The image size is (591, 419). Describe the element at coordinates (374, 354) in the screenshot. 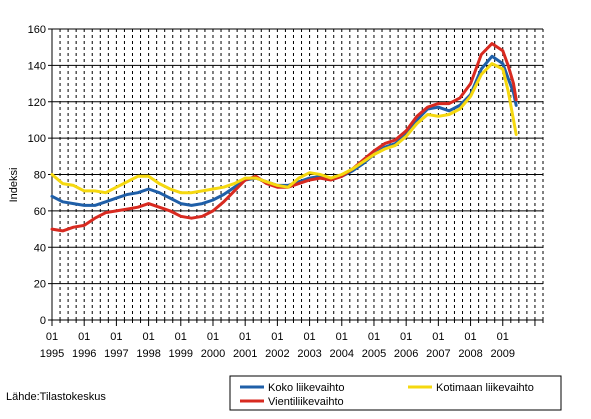

I see `x-tick-year-label: 2005` at that location.